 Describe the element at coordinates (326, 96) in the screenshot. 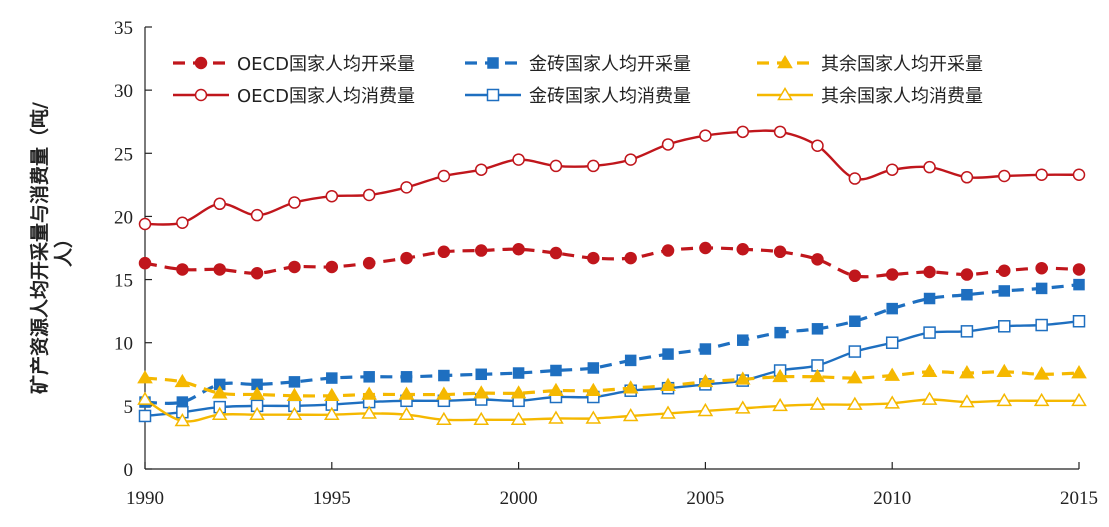

I see `legend-label: OECD国家人均消费量` at that location.